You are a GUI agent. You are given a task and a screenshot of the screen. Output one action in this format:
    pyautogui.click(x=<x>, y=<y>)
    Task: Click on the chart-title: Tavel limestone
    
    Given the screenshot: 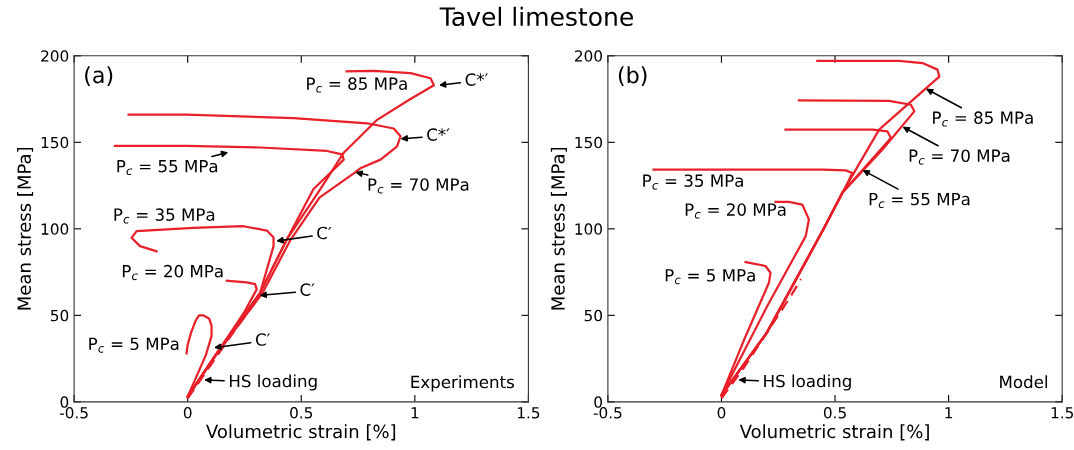 What is the action you would take?
    pyautogui.click(x=536, y=16)
    